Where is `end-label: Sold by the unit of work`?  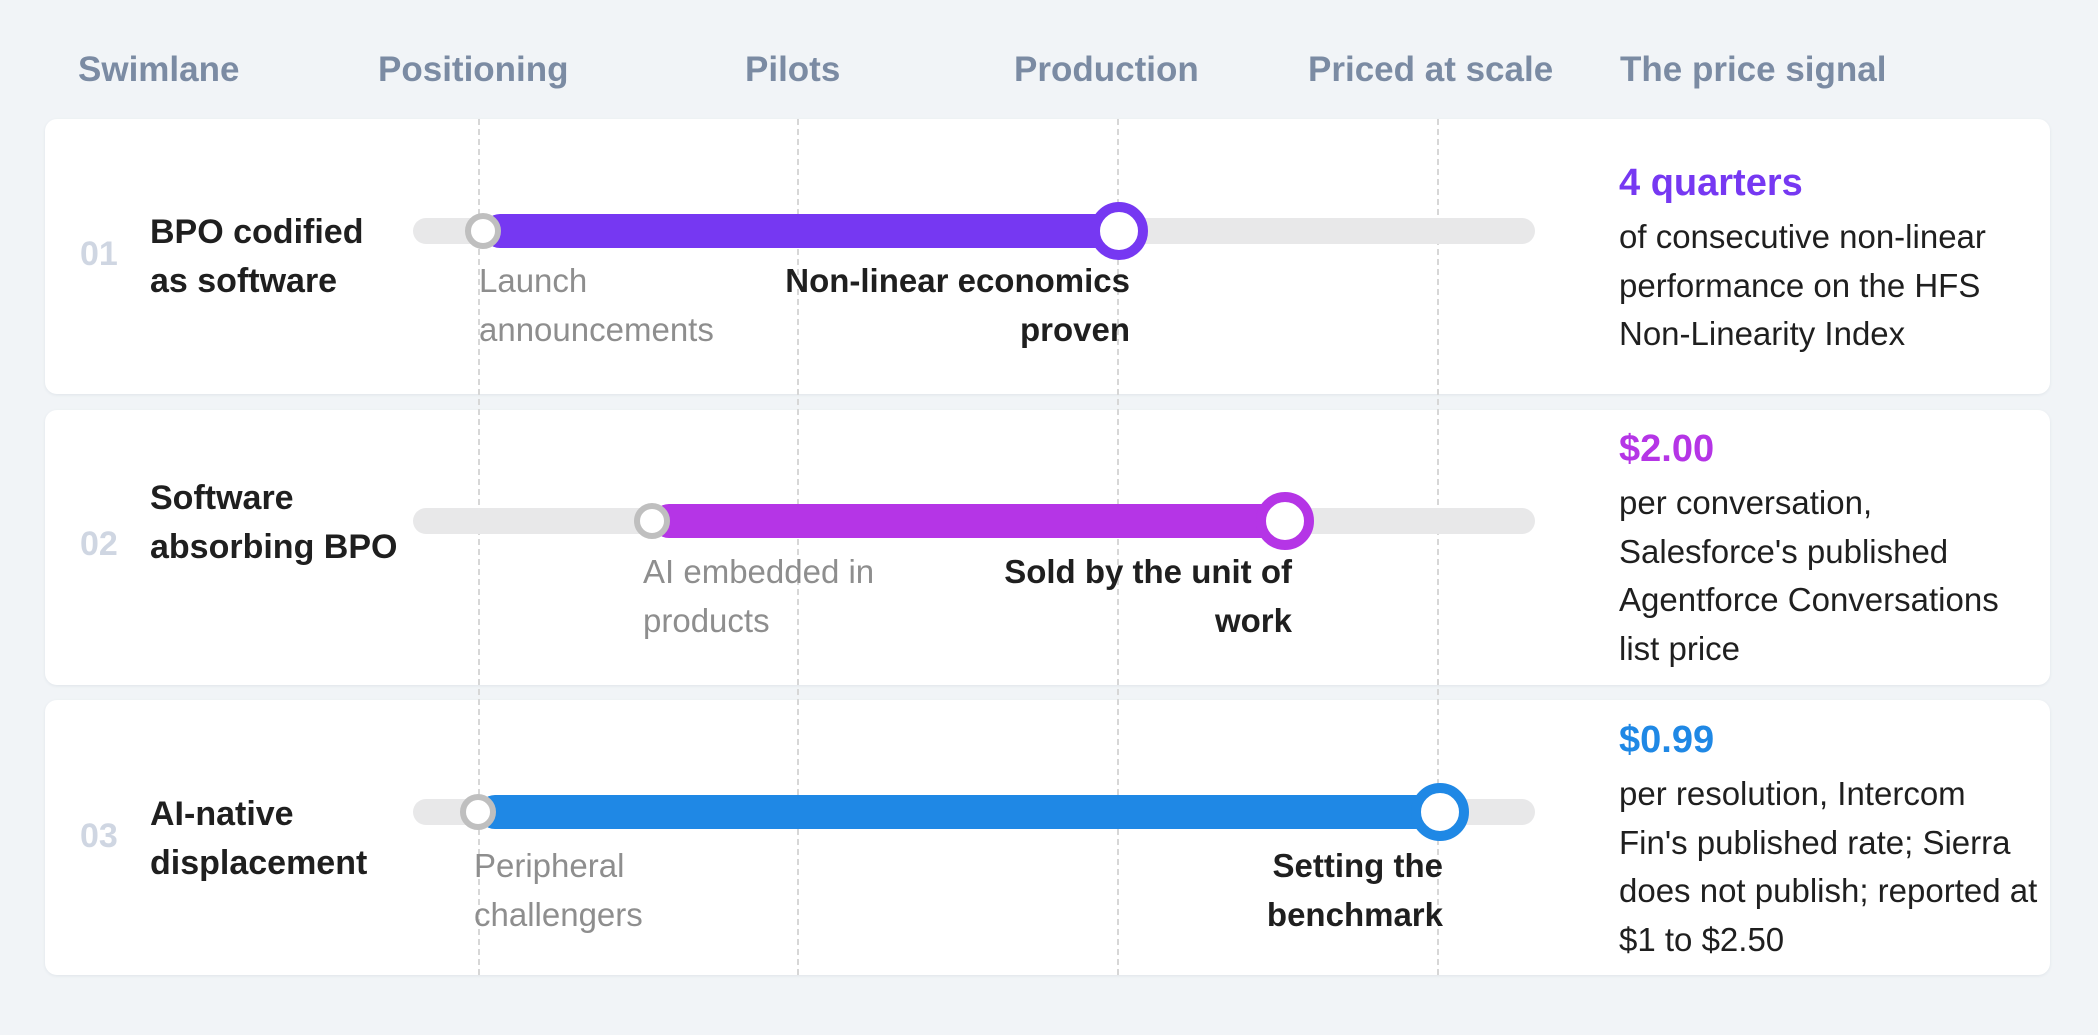
end-label: Sold by the unit of work is located at coordinates (1148, 596).